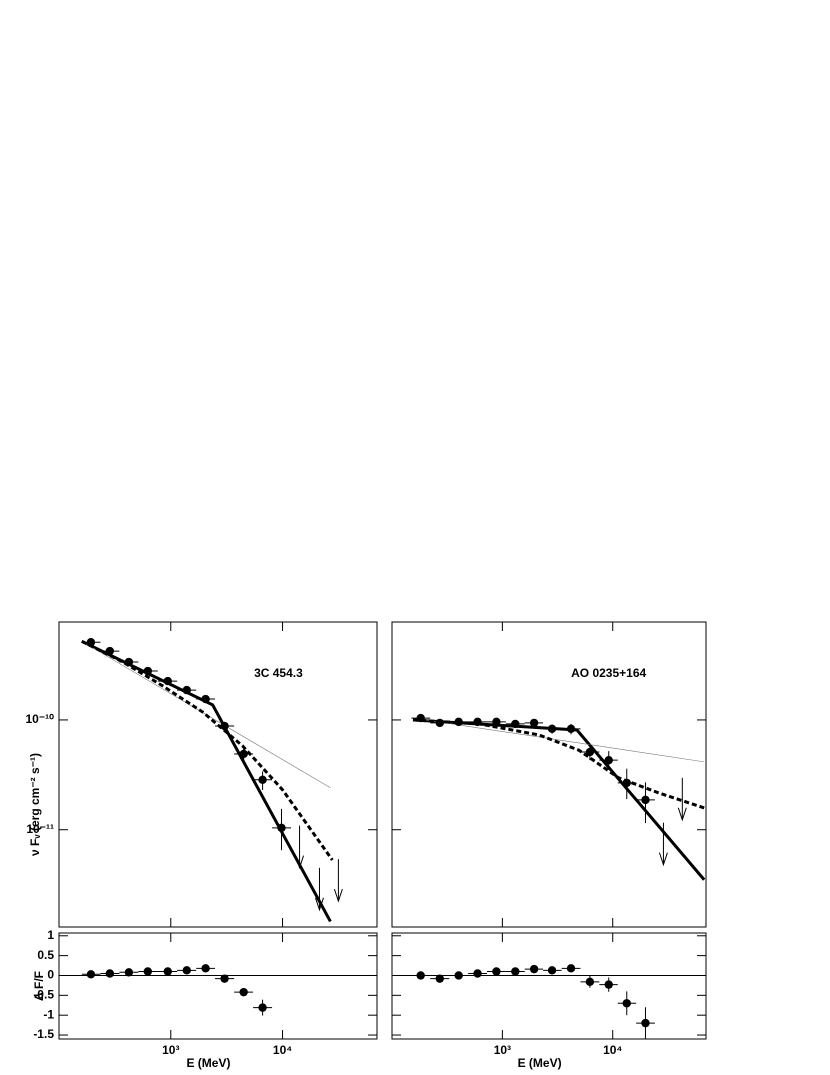  Describe the element at coordinates (48, 1014) in the screenshot. I see `y-tick-label: -1` at that location.